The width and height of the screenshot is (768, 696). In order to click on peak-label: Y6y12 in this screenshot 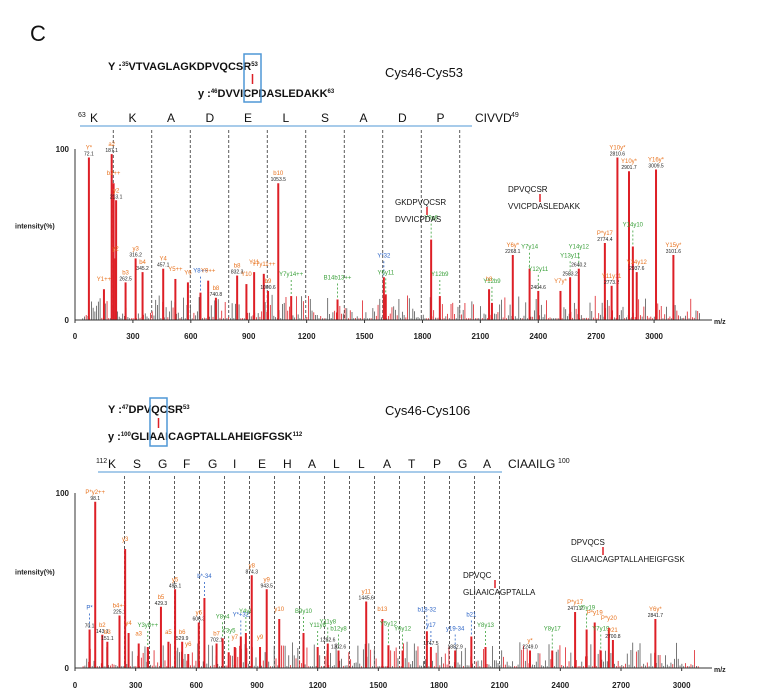, I will do `click(403, 630)`.